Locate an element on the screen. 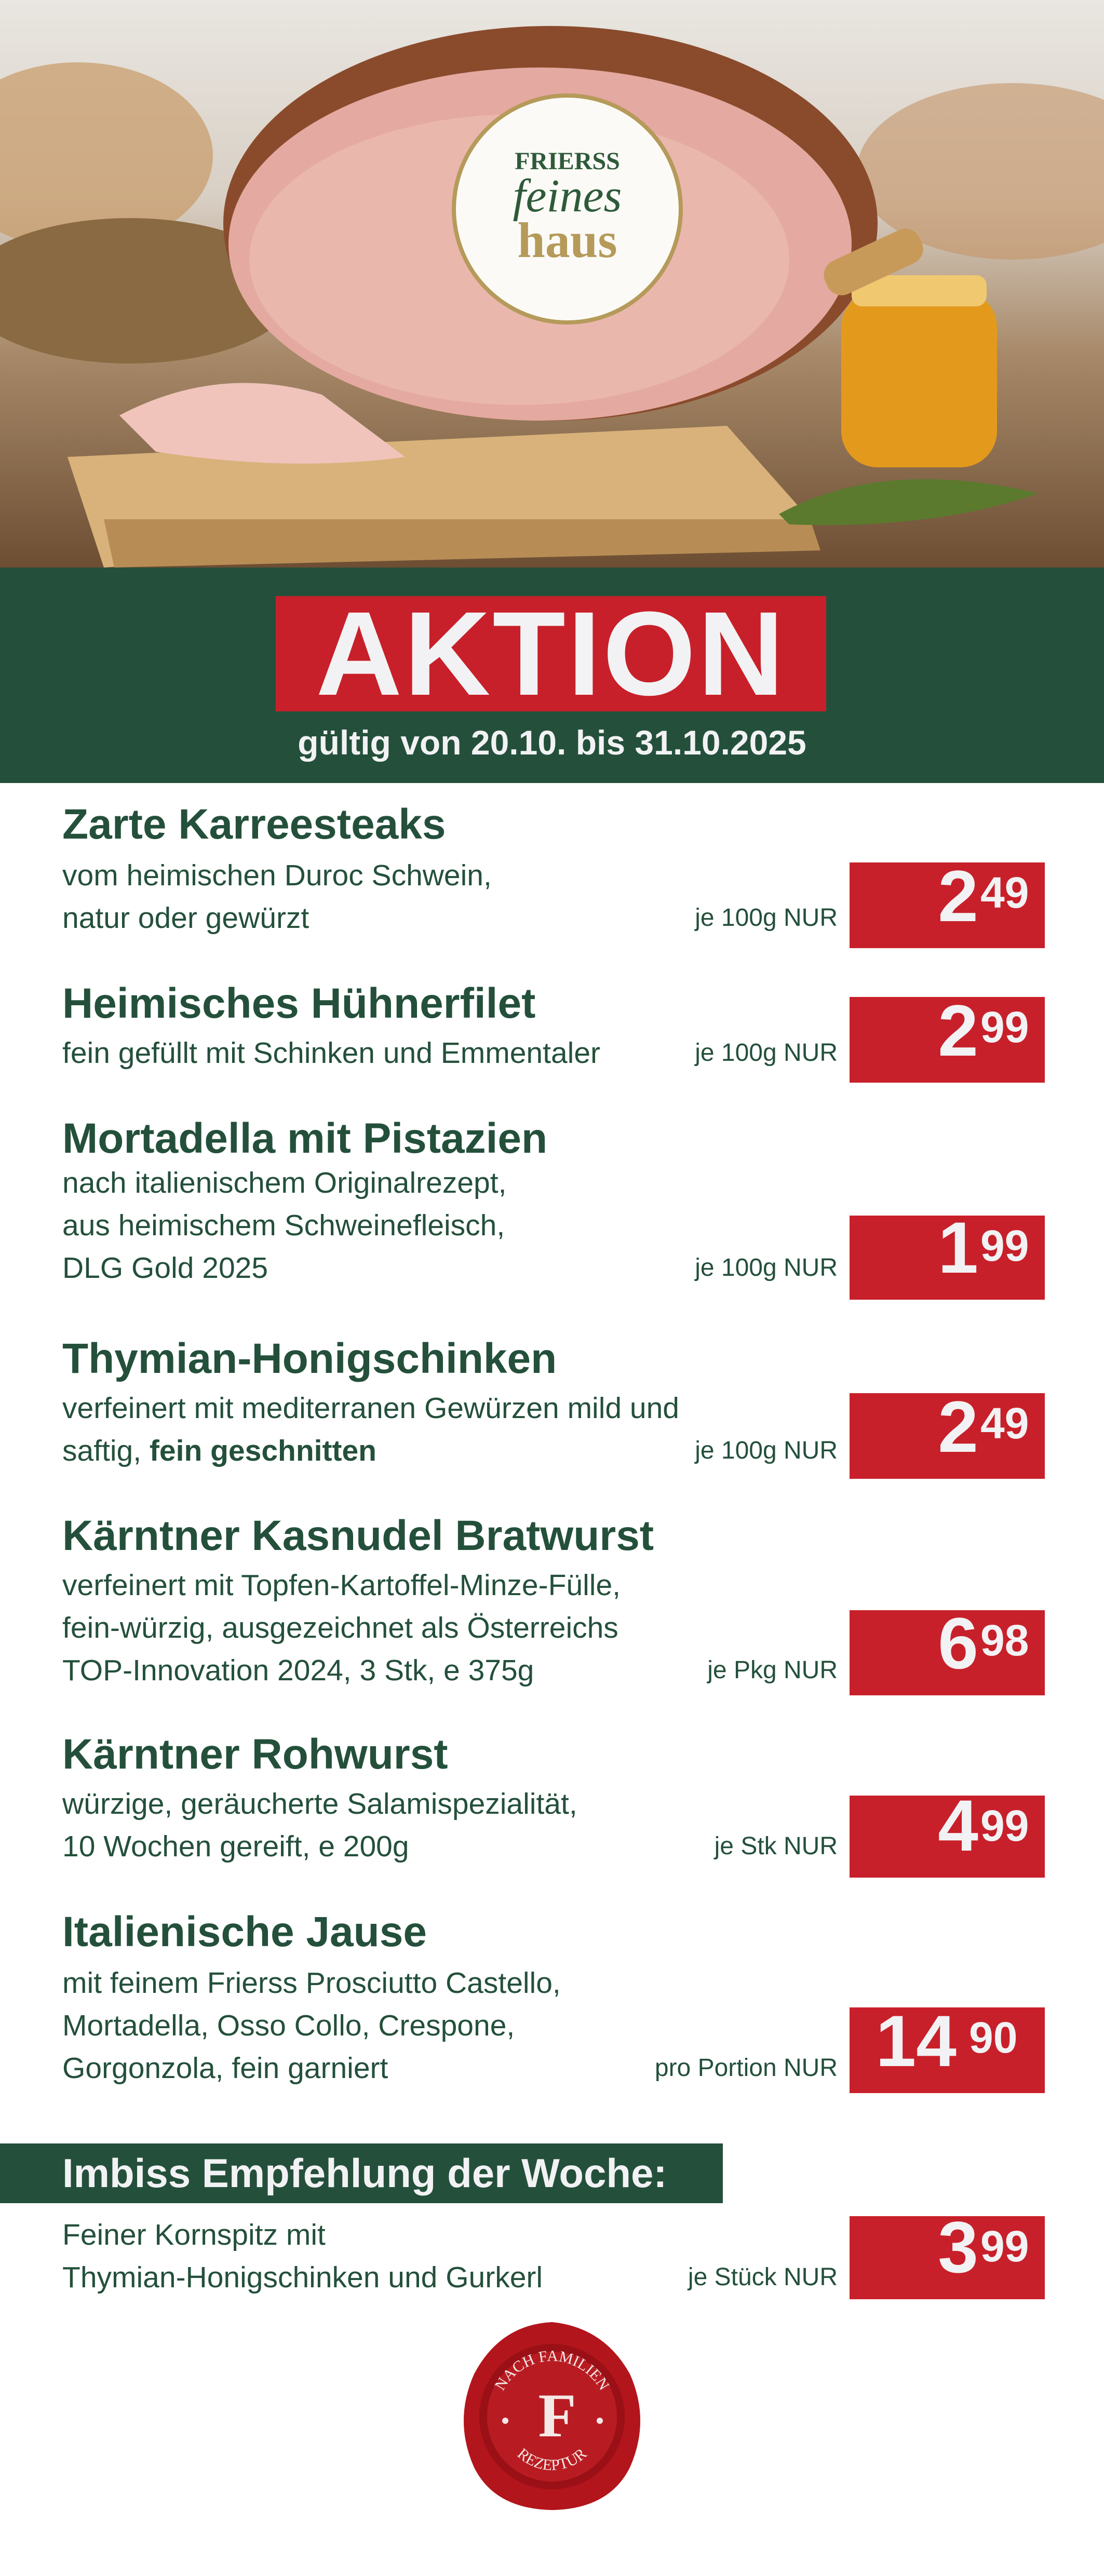  product-description-line: Thymian-Honigschinken und Gurkerl is located at coordinates (302, 2277).